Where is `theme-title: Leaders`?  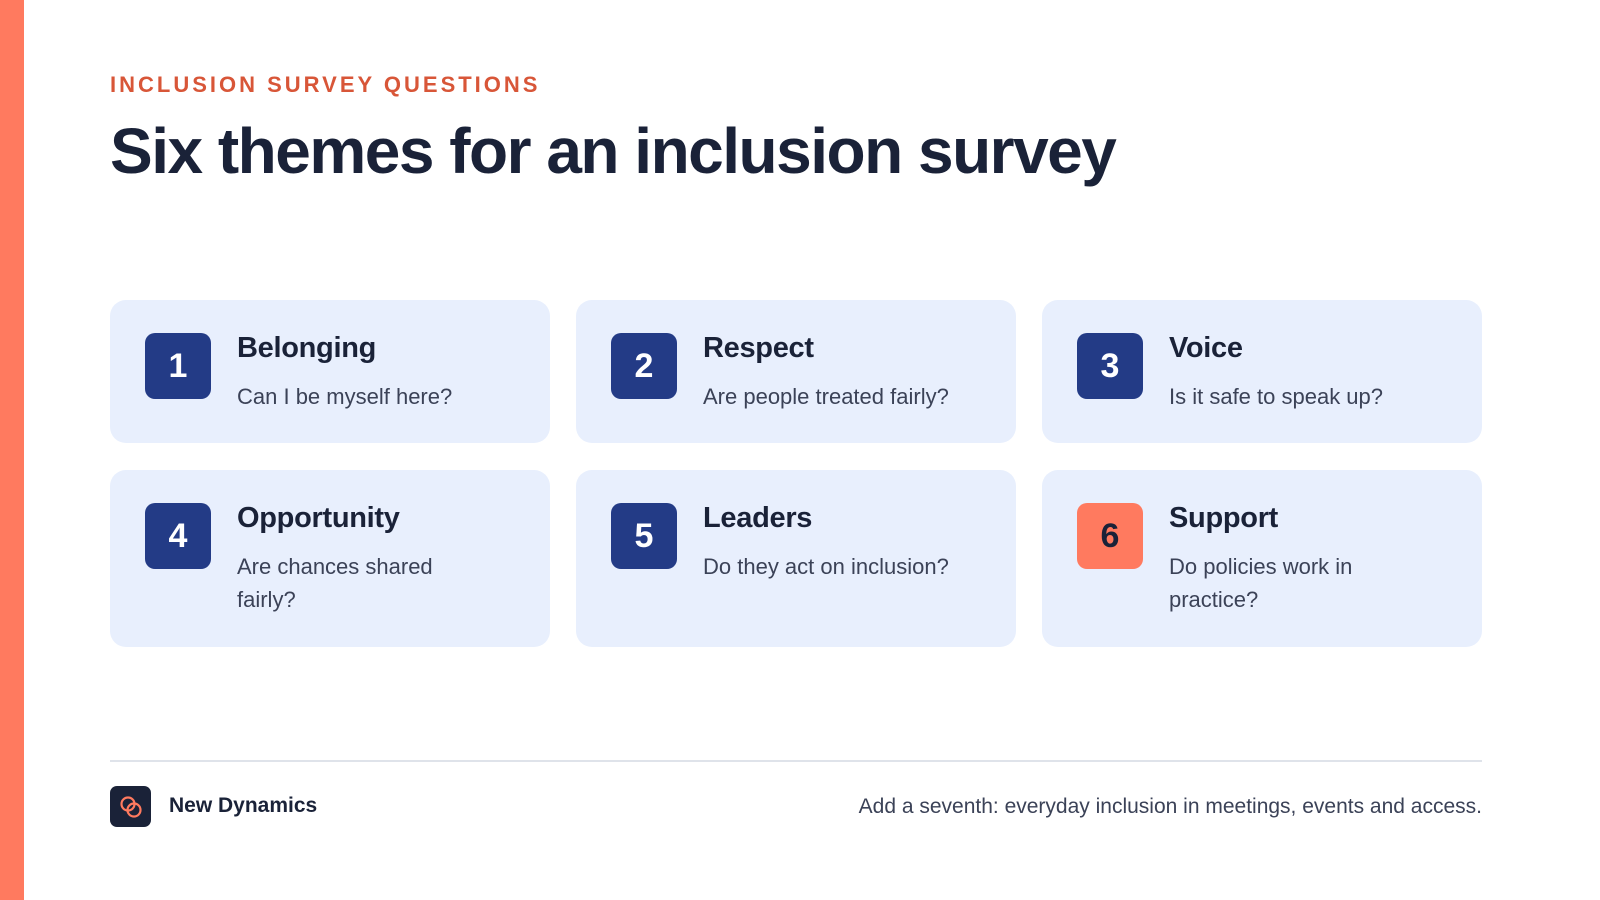 theme-title: Leaders is located at coordinates (758, 518).